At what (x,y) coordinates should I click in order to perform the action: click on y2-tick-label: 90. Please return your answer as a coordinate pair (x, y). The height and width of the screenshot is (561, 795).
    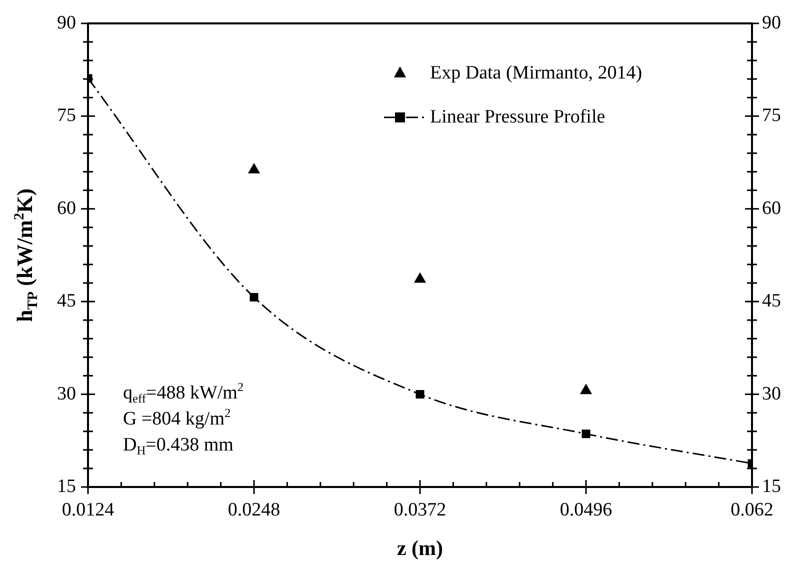
    Looking at the image, I should click on (771, 23).